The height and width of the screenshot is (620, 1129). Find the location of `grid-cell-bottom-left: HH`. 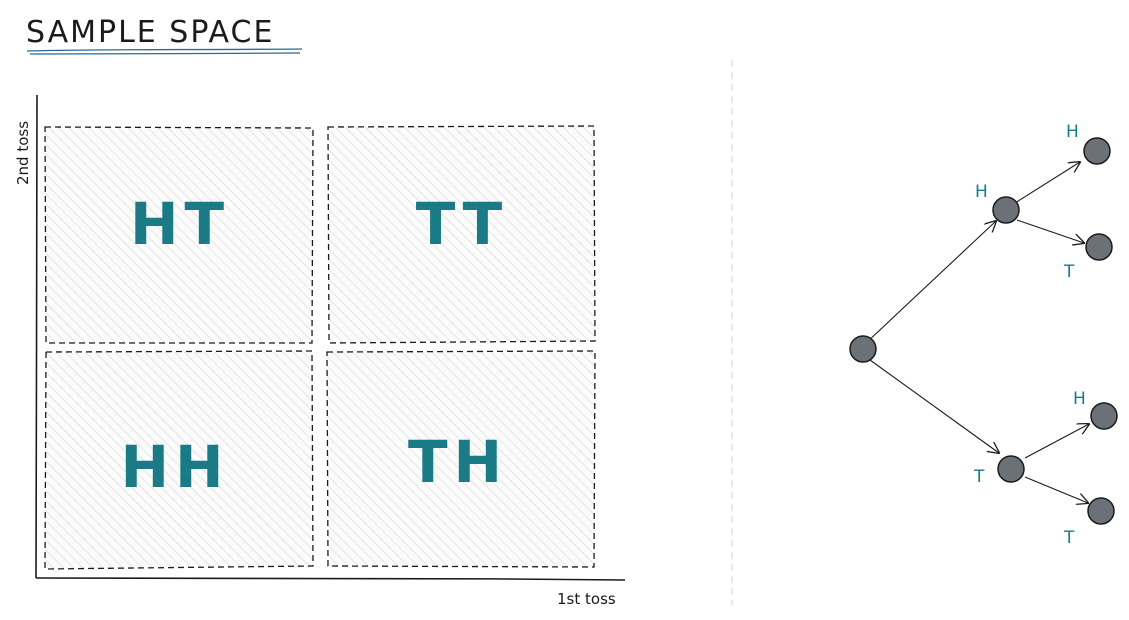

grid-cell-bottom-left: HH is located at coordinates (179, 460).